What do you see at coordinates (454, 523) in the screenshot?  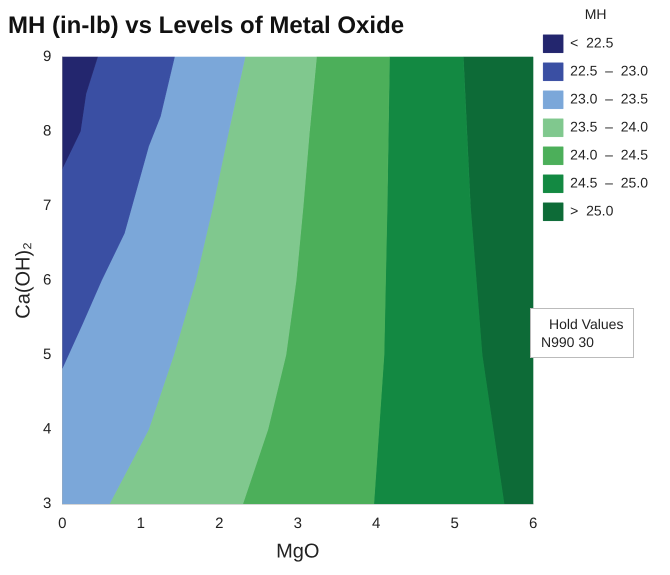 I see `x-tick-label: 5` at bounding box center [454, 523].